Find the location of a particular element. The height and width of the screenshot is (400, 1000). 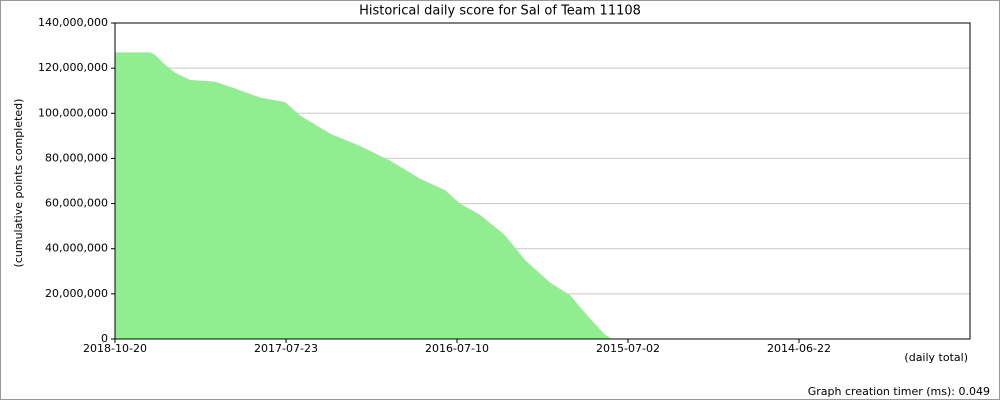

x-tick-label: 2018-10-20 is located at coordinates (115, 348).